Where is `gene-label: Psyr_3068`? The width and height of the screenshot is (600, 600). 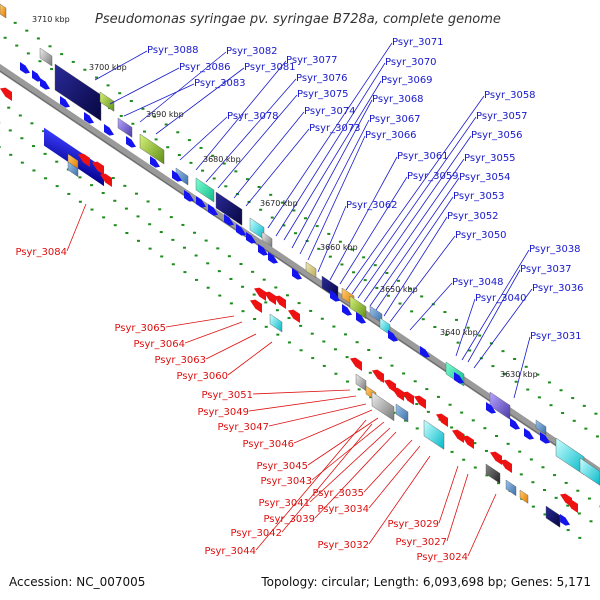
gene-label: Psyr_3068 is located at coordinates (398, 99).